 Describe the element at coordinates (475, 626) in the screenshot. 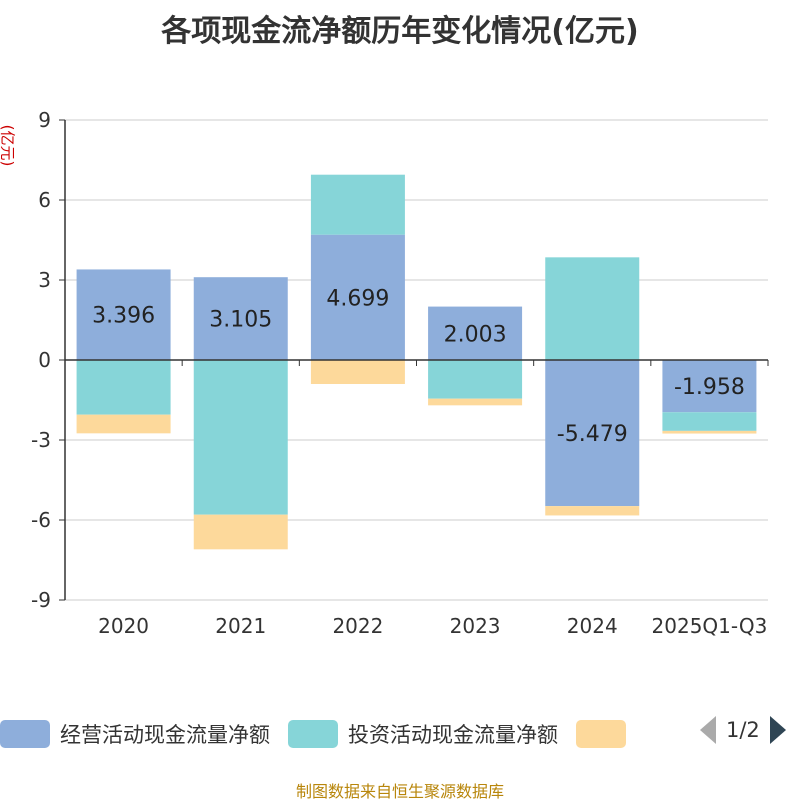

I see `x-tick-label: 2023` at that location.